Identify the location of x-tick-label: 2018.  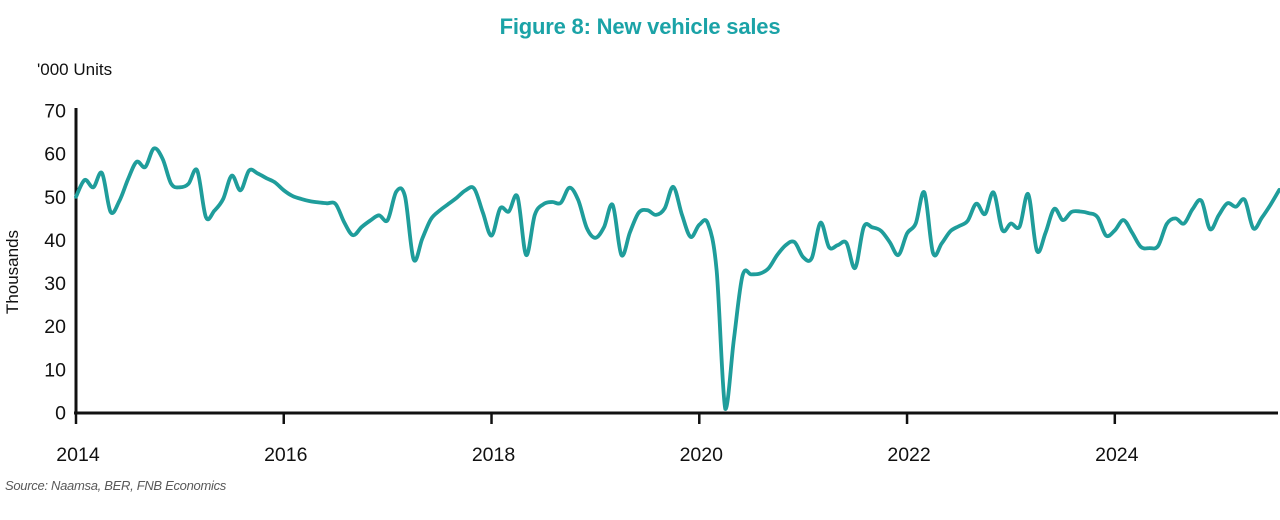
(493, 455).